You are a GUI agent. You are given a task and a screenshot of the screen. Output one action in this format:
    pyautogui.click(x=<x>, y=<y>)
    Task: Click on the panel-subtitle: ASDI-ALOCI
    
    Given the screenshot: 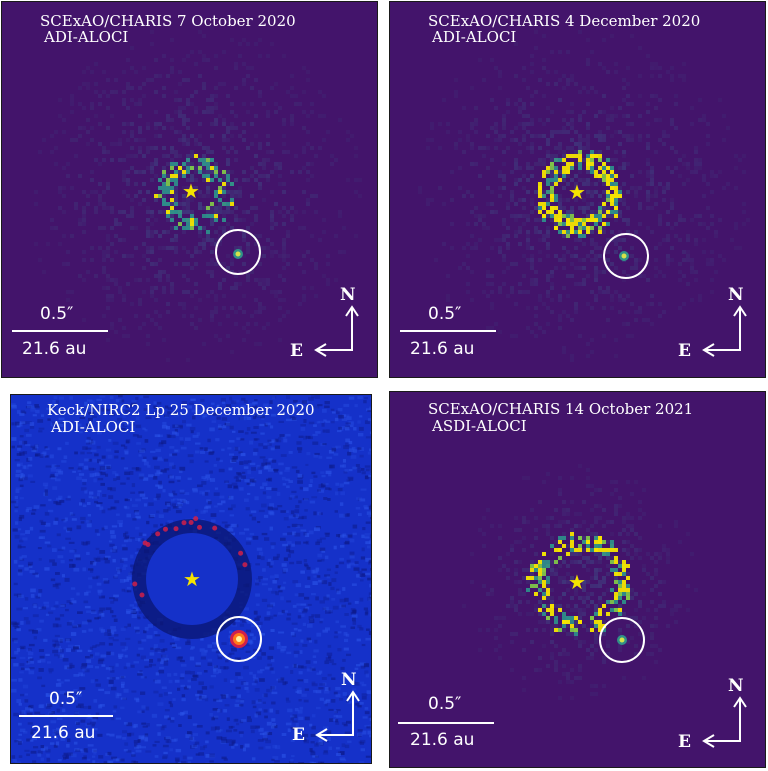 What is the action you would take?
    pyautogui.click(x=479, y=426)
    